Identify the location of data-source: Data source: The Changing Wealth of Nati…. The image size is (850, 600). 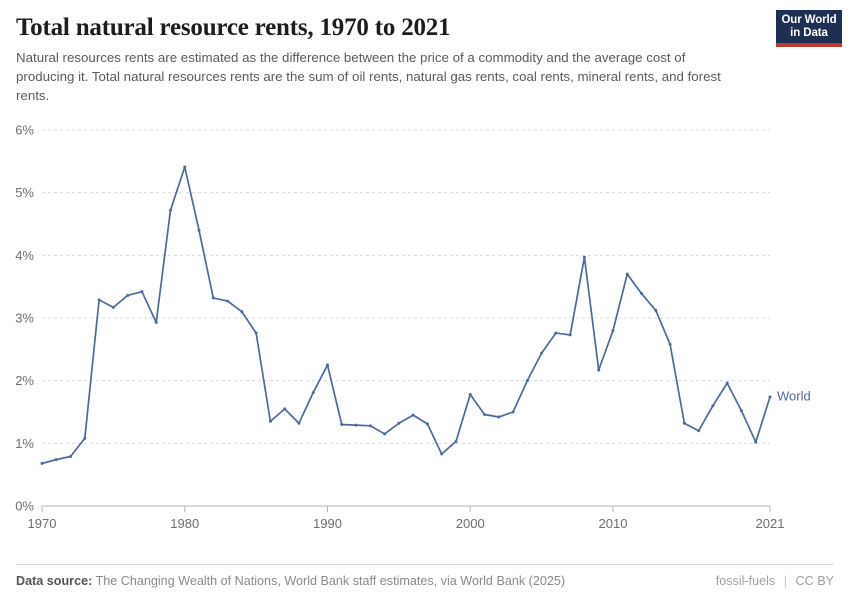
(290, 581).